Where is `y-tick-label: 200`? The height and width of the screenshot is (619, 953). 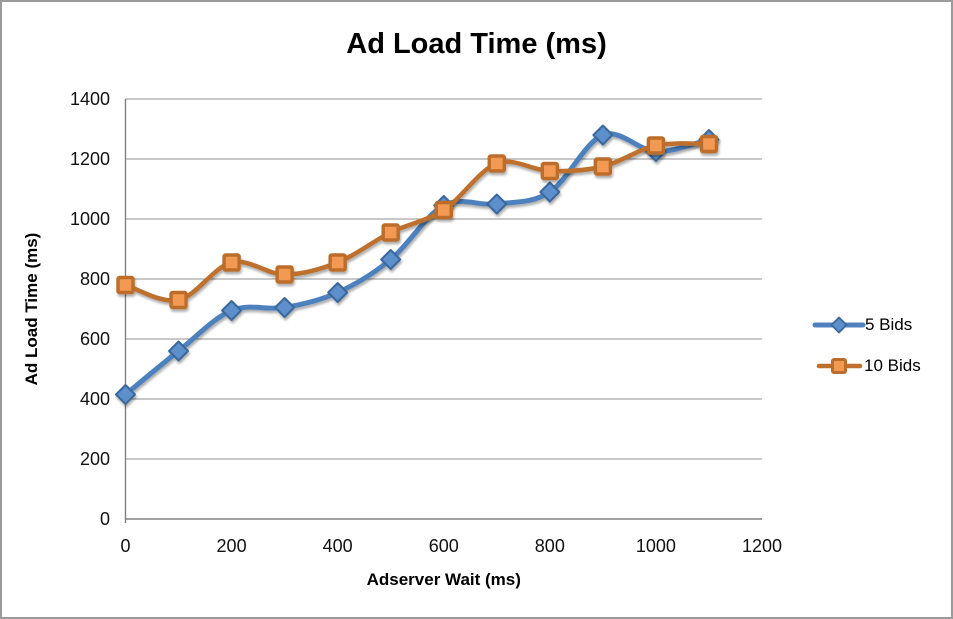 y-tick-label: 200 is located at coordinates (94, 459).